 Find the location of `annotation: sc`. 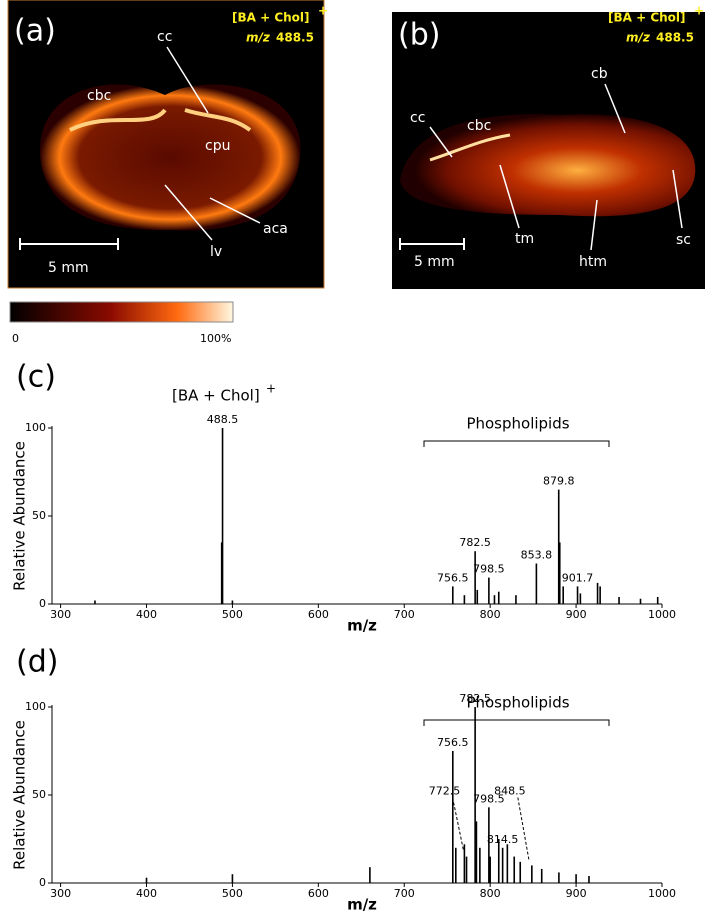

annotation: sc is located at coordinates (683, 240).